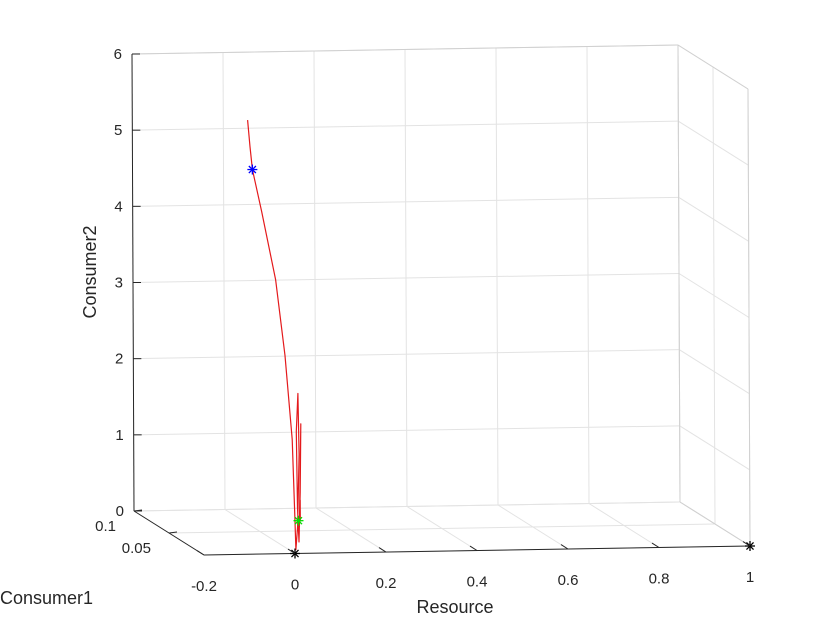 This screenshot has height=623, width=830. I want to click on x-tick-label: -0.2, so click(204, 586).